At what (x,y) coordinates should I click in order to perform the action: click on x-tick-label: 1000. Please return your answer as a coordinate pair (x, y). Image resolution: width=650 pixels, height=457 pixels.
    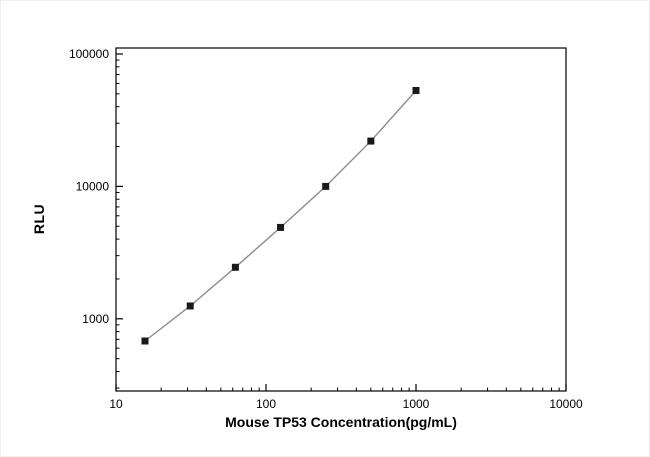
    Looking at the image, I should click on (416, 404).